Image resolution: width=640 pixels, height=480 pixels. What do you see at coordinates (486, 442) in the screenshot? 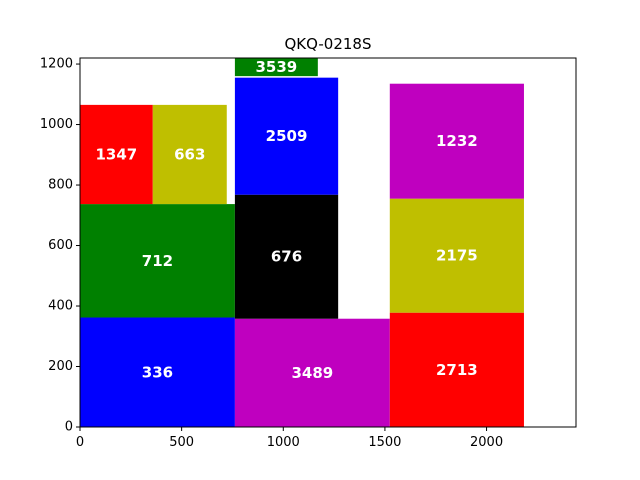
I see `x-tick-label: 2000` at bounding box center [486, 442].